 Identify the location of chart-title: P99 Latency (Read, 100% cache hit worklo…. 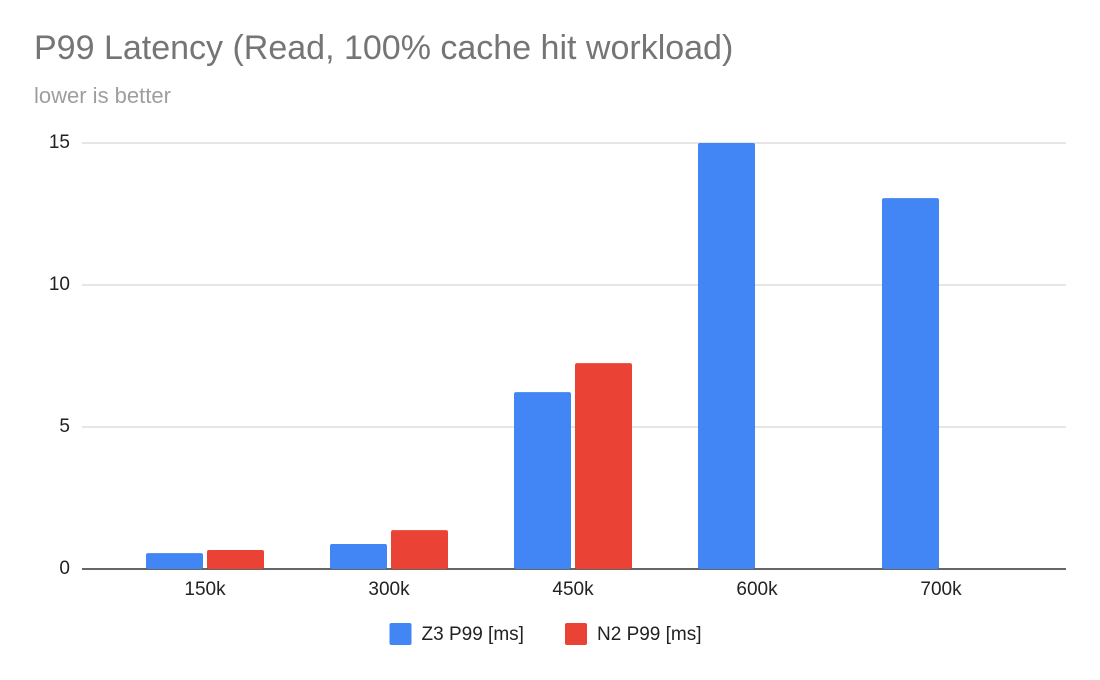
(383, 48).